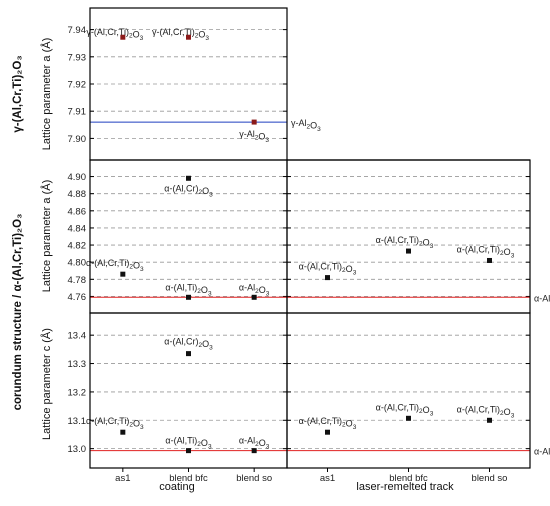  Describe the element at coordinates (77, 364) in the screenshot. I see `y-tick-label: 13.3` at that location.